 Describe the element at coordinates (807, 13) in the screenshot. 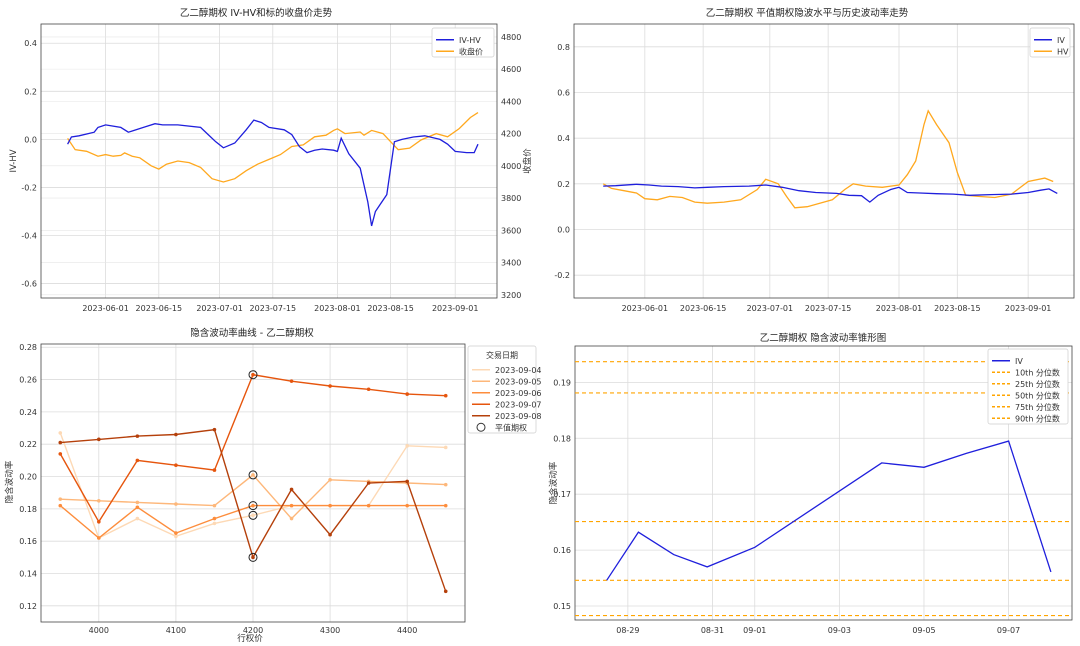

I see `chart2-title: 乙二醇期权 平值期权隐波水平与历史波动率走势` at that location.